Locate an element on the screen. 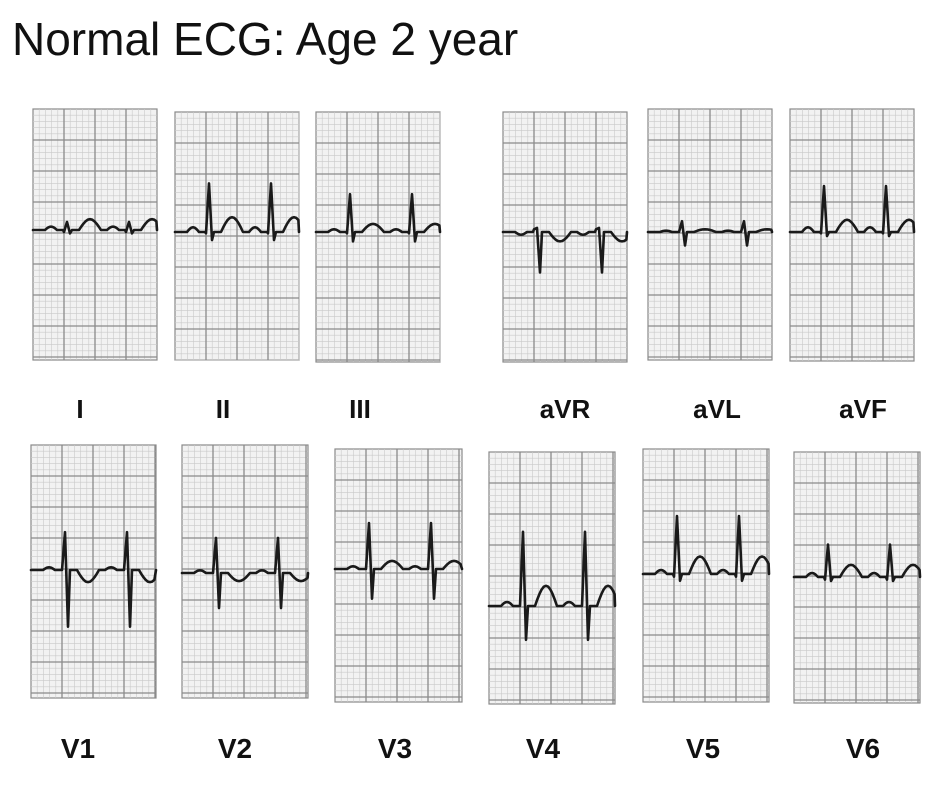  ecg-trace-avf is located at coordinates (852, 211).